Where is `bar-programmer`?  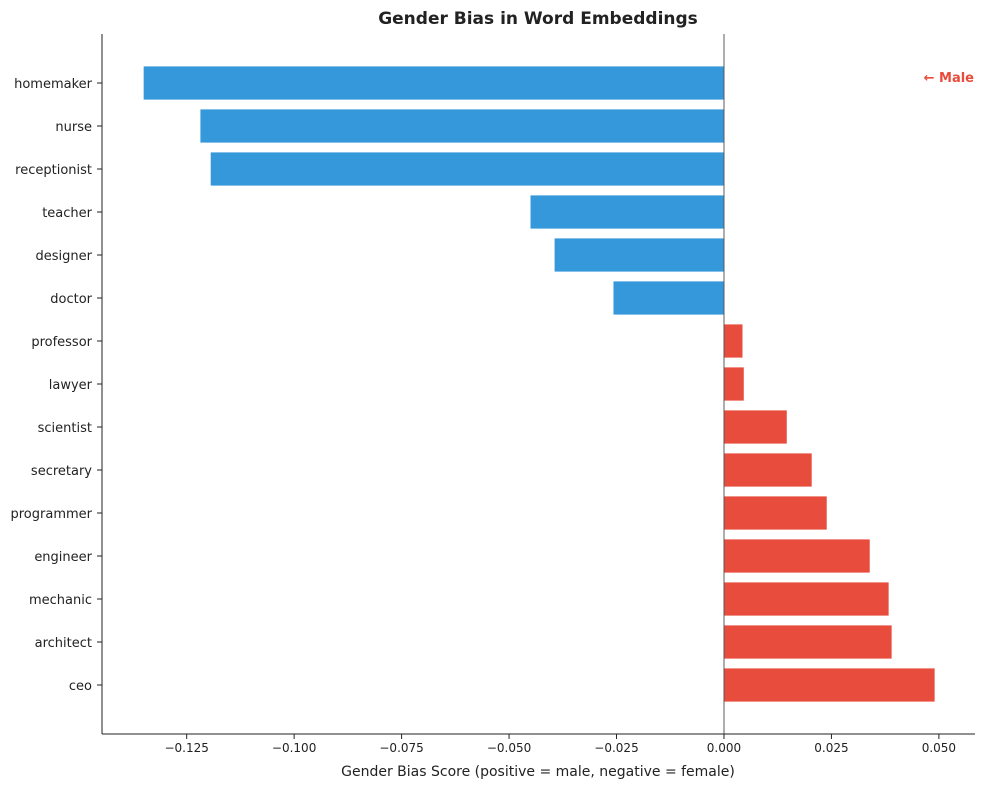 bar-programmer is located at coordinates (775, 513).